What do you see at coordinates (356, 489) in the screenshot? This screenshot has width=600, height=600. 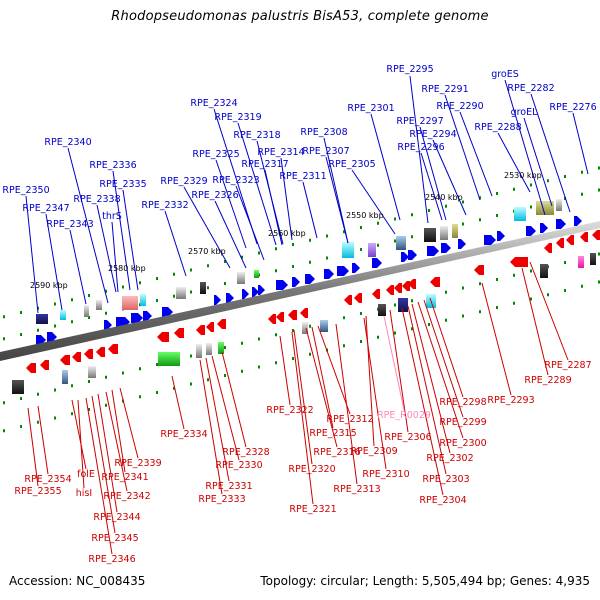 I see `reverse-gene-label: RPE_2313` at bounding box center [356, 489].